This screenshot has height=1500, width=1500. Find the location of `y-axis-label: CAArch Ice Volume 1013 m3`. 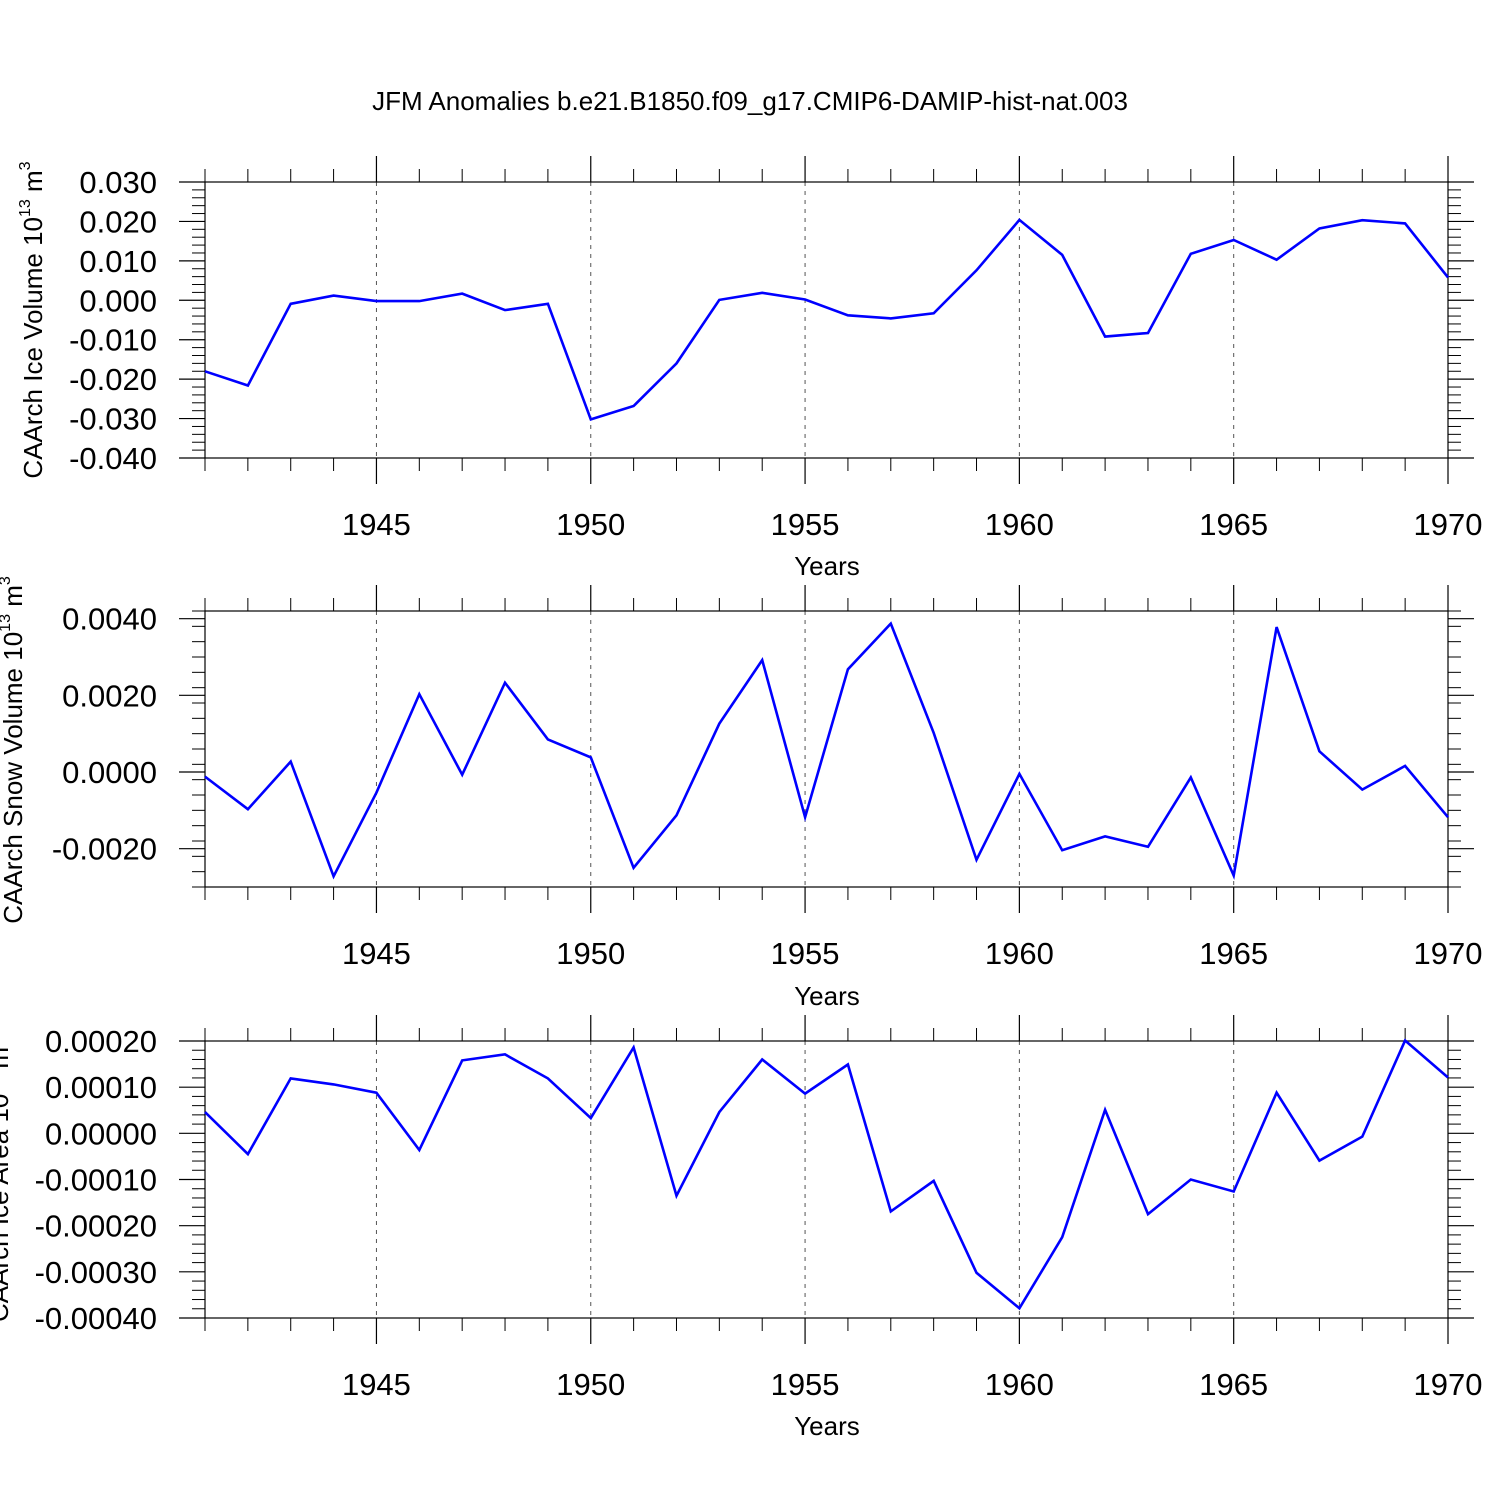

y-axis-label: CAArch Ice Volume 1013 m3 is located at coordinates (32, 319).